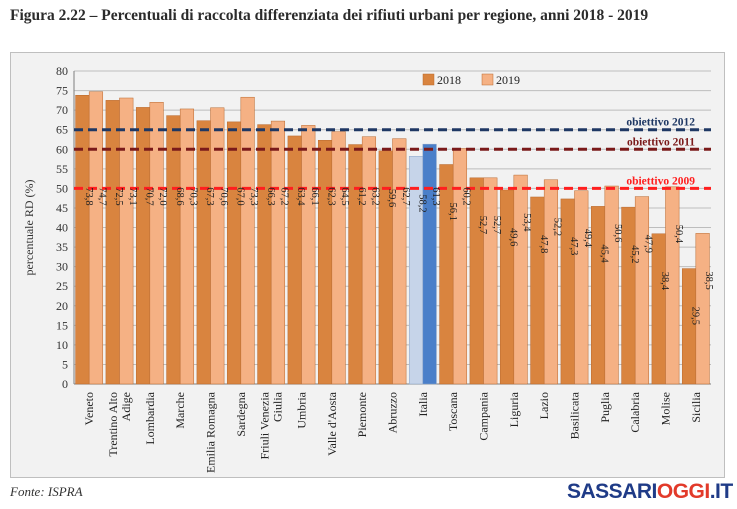 Image resolution: width=737 pixels, height=509 pixels. I want to click on legend: 2018 2019, so click(471, 80).